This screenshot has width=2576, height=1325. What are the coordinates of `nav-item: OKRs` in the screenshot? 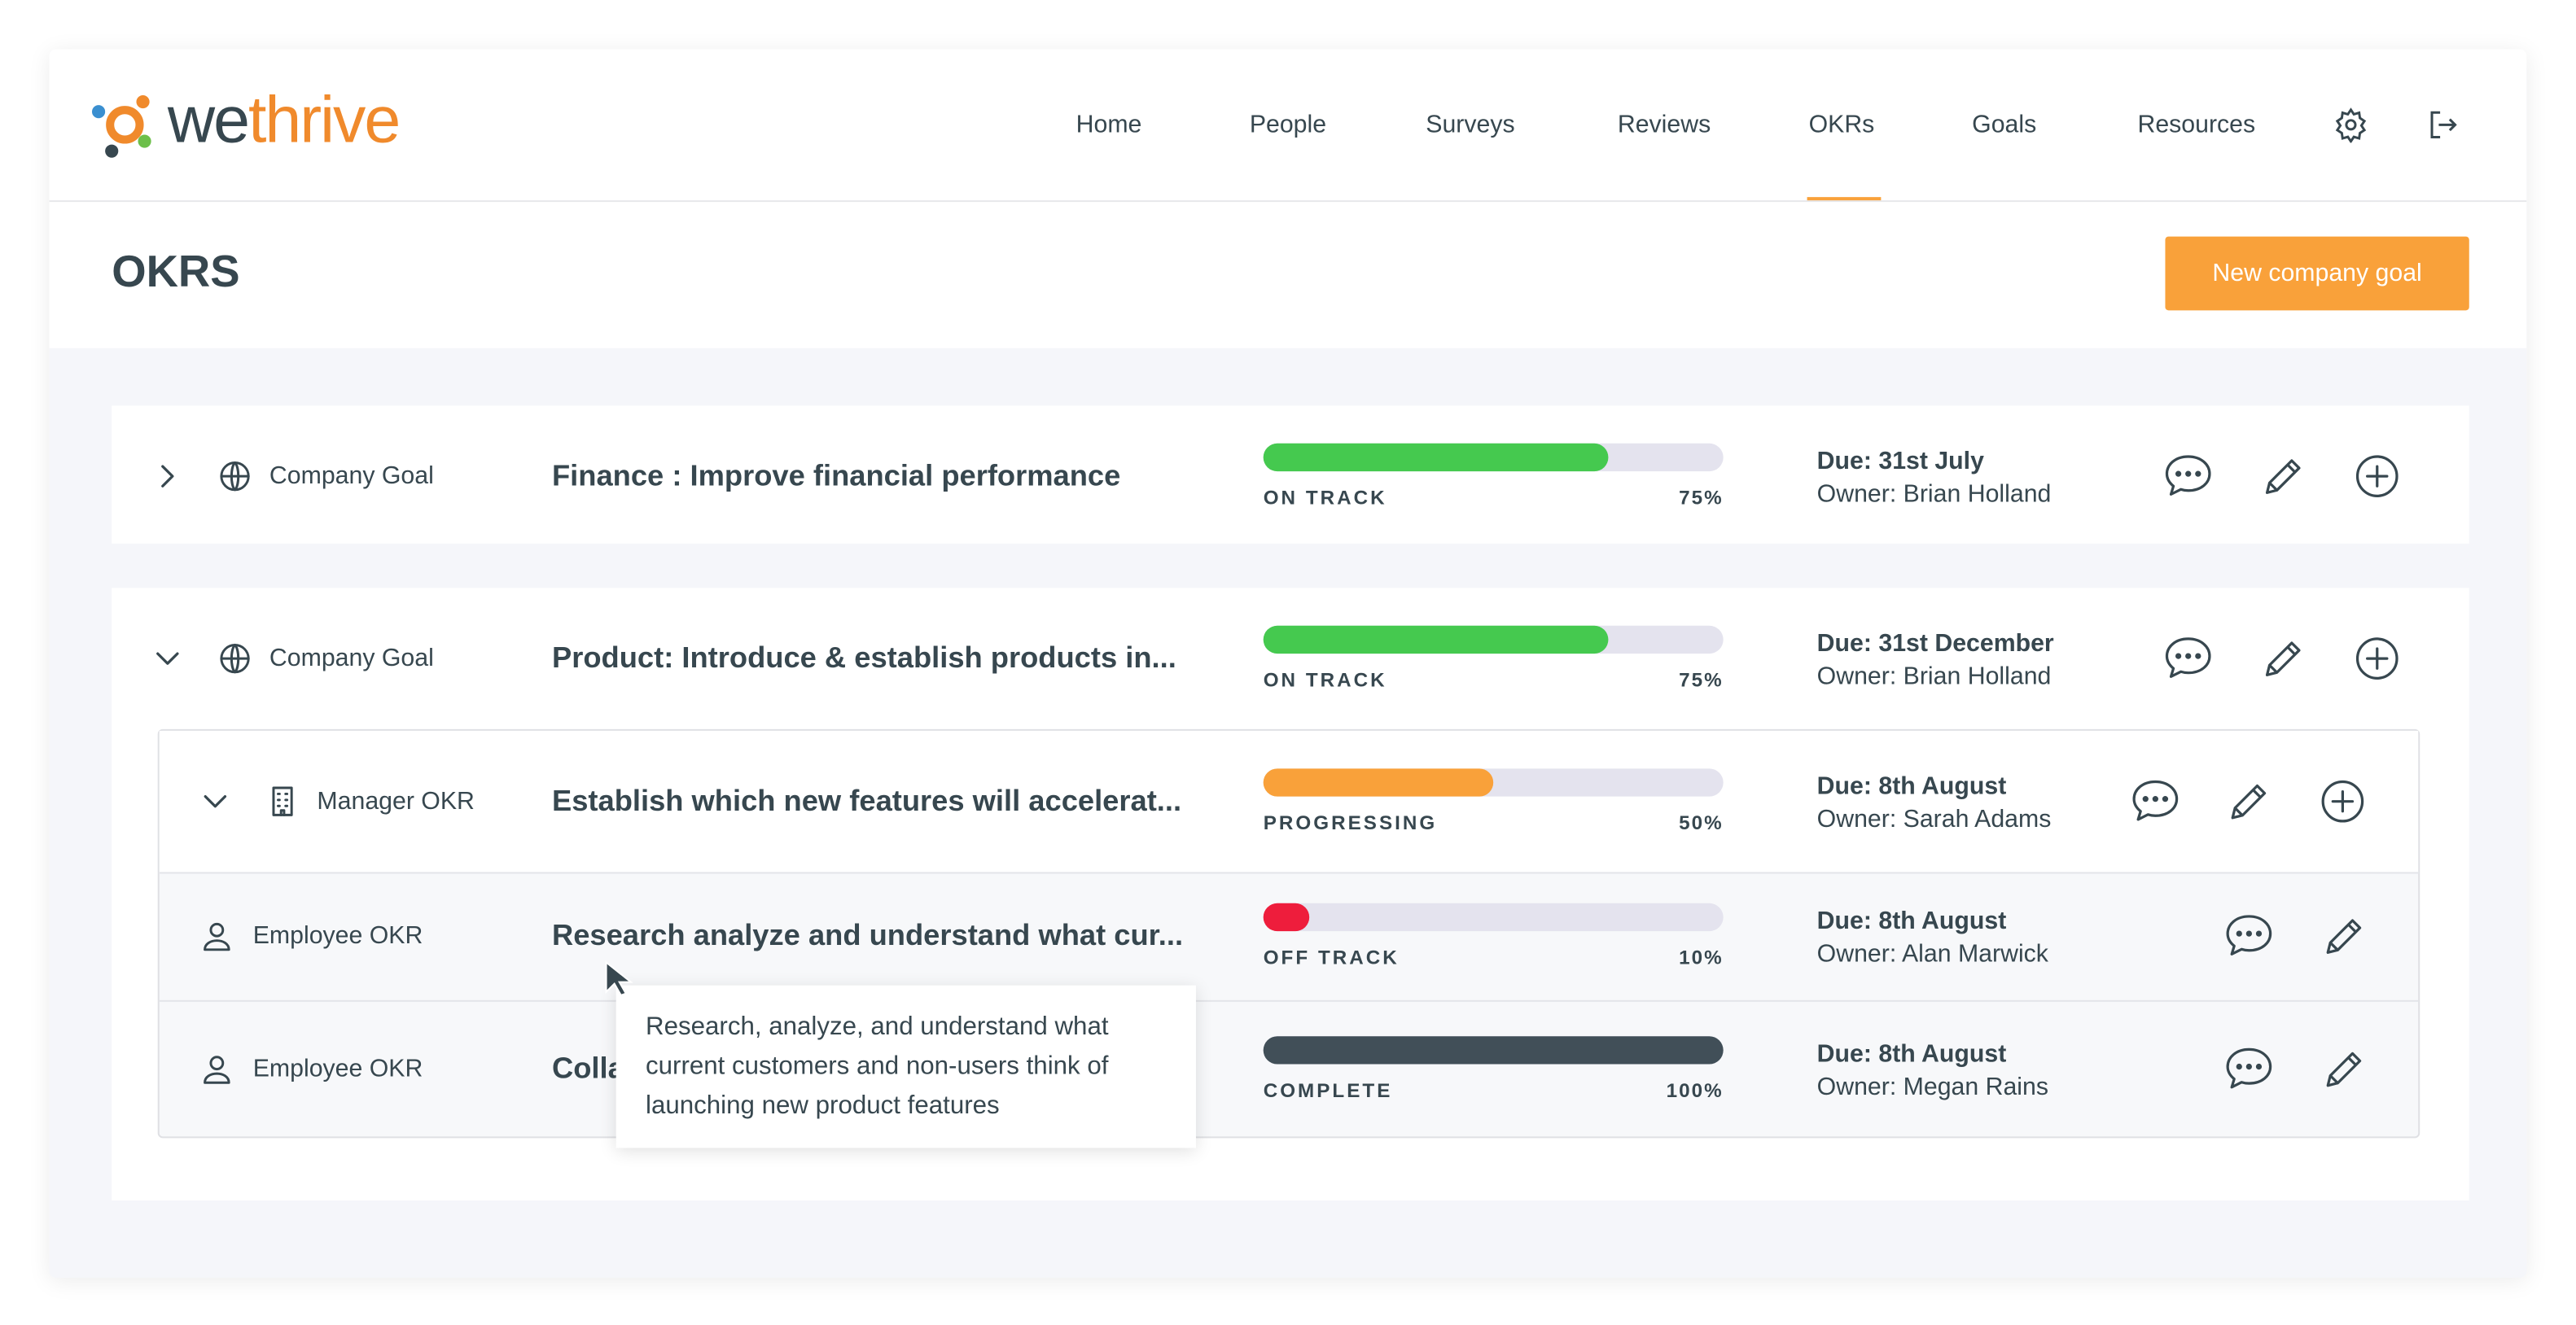 It's located at (1841, 125).